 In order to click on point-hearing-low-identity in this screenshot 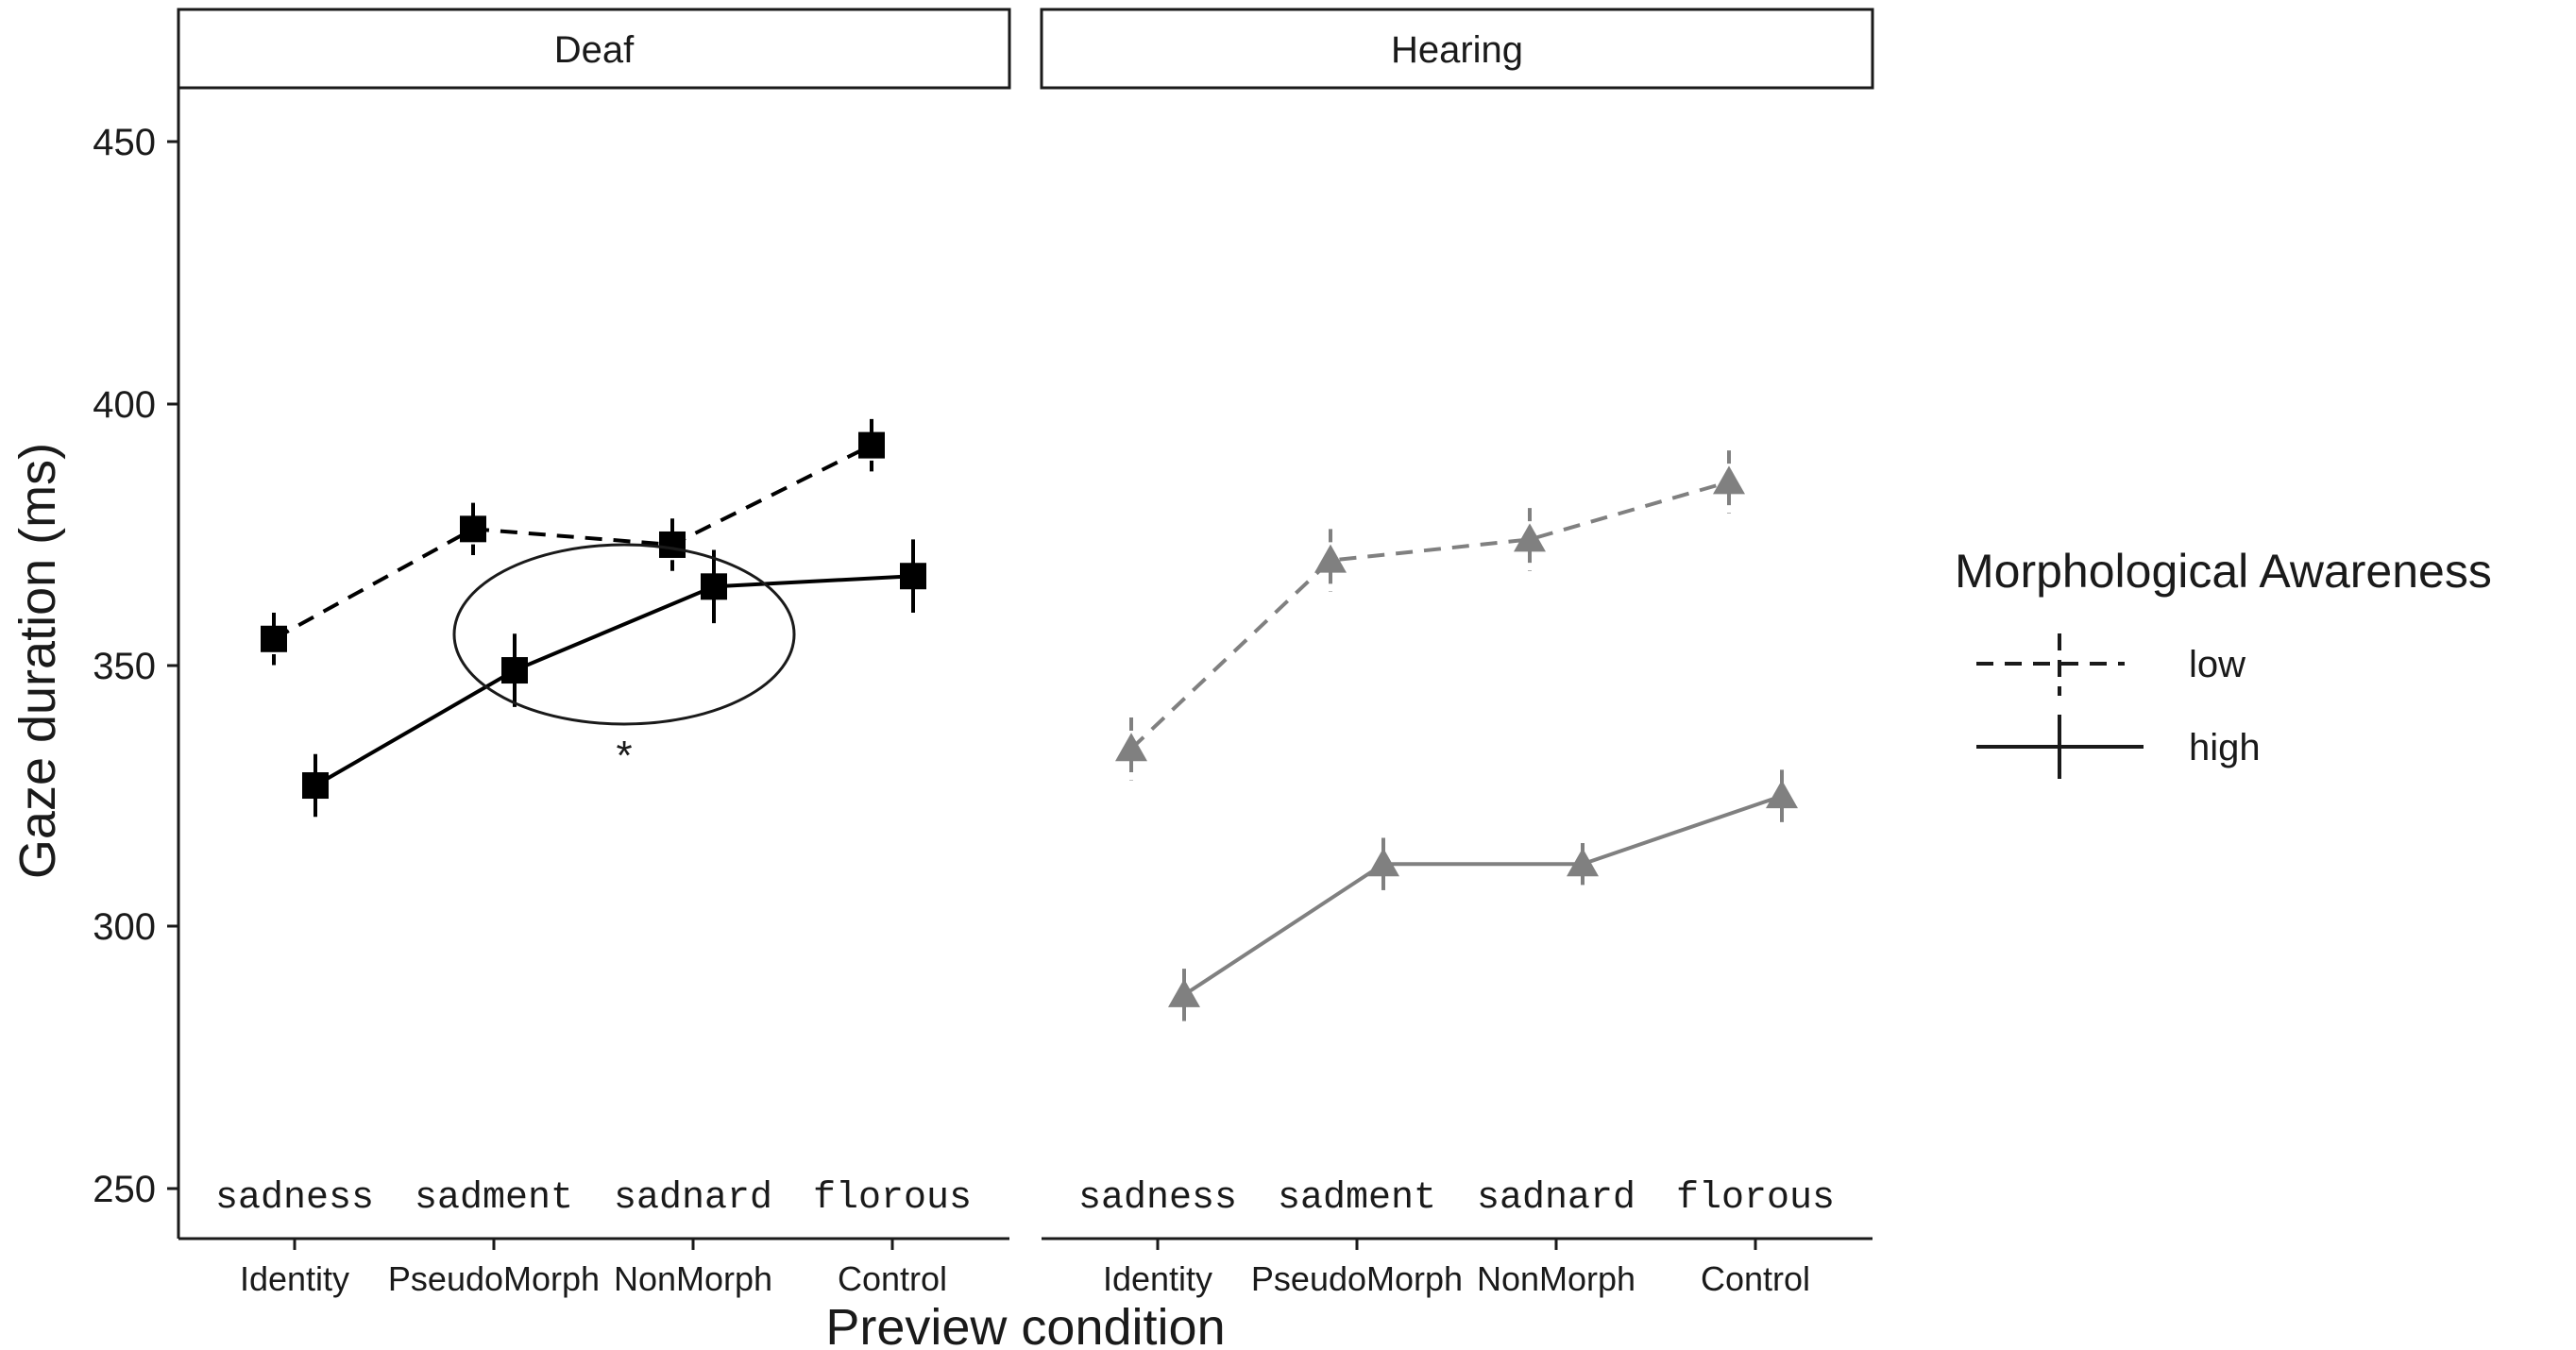, I will do `click(1131, 747)`.